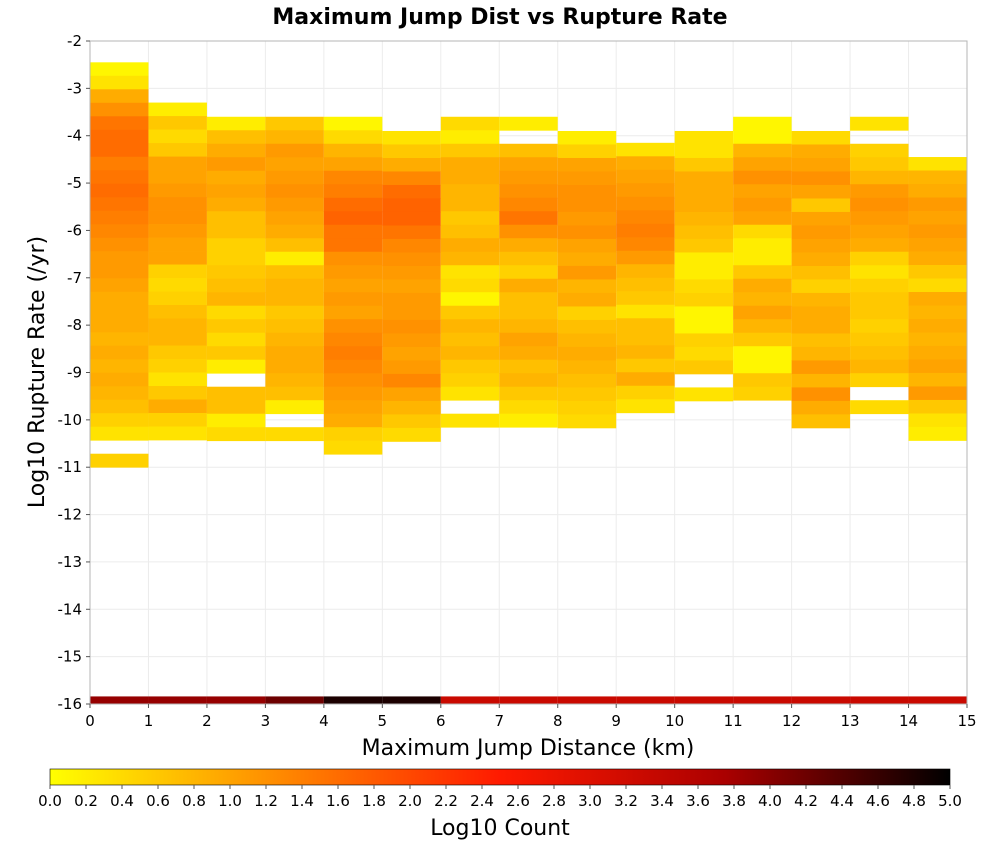  What do you see at coordinates (482, 801) in the screenshot?
I see `color-tick-label: 2.4` at bounding box center [482, 801].